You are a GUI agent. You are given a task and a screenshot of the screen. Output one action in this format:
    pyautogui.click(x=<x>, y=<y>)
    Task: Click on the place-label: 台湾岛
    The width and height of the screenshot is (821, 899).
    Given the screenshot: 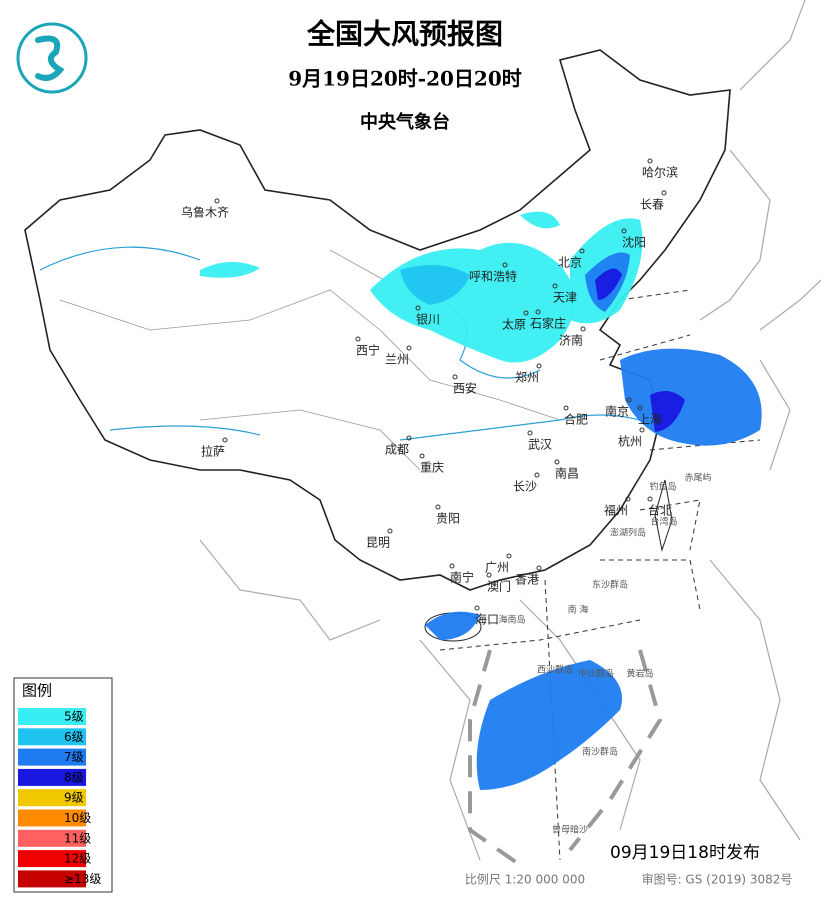 What is the action you would take?
    pyautogui.click(x=663, y=522)
    